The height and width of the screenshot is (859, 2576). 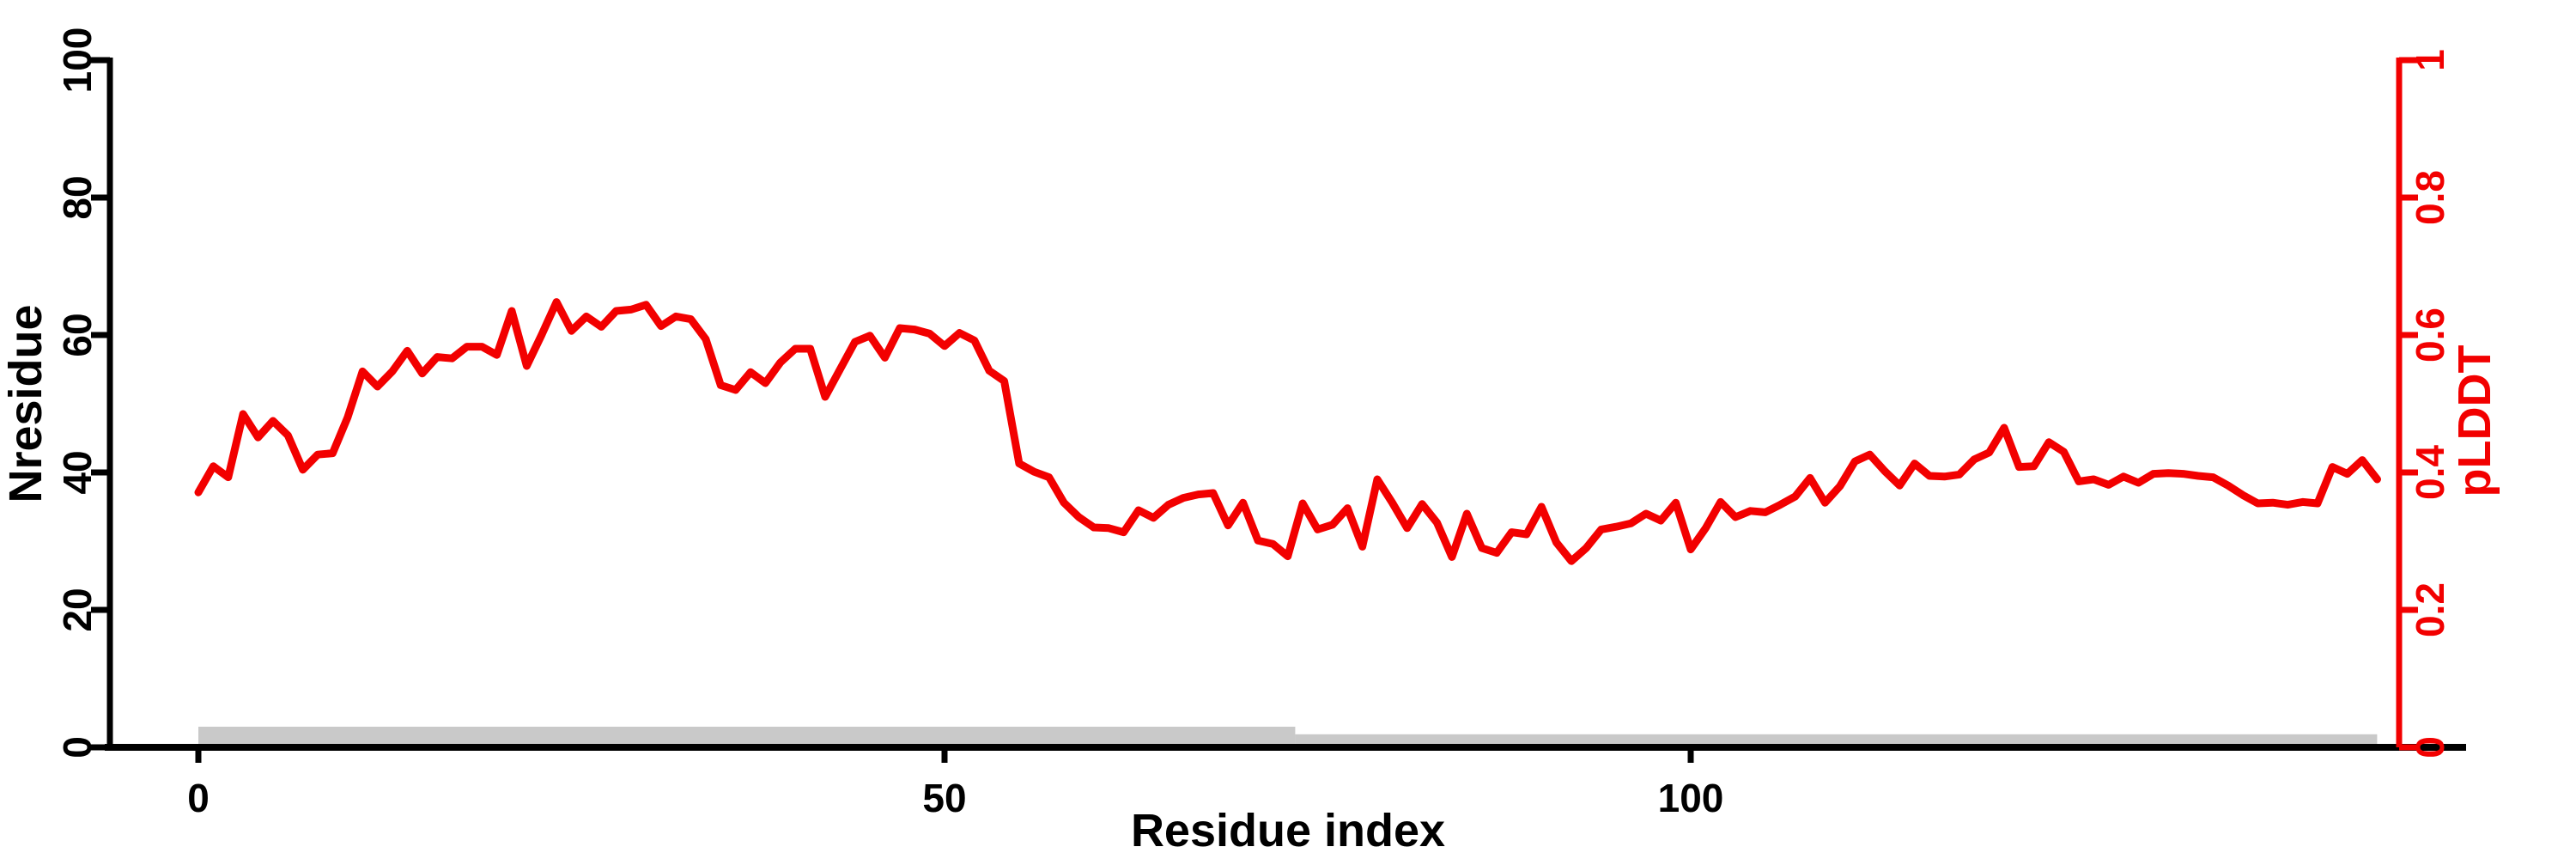 What do you see at coordinates (2430, 747) in the screenshot?
I see `right-tick-label: 0` at bounding box center [2430, 747].